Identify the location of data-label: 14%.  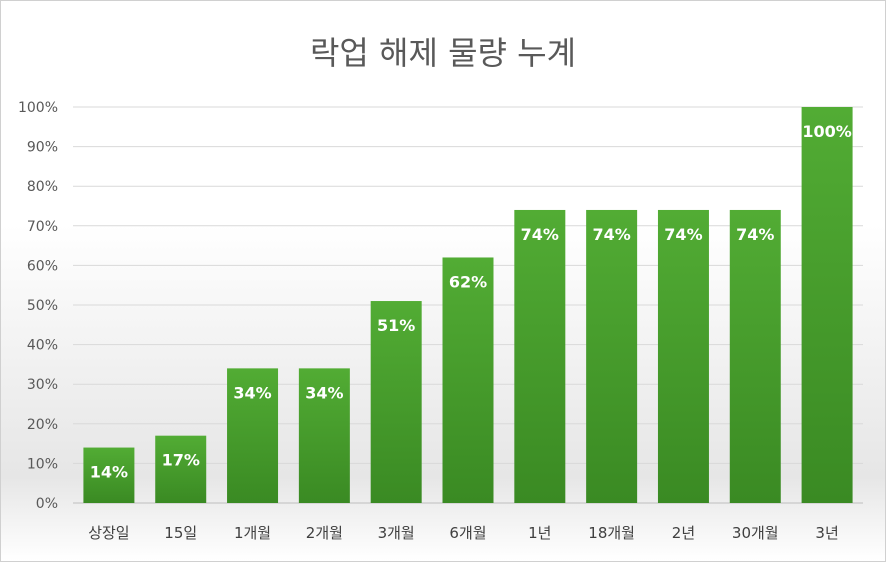
(109, 472).